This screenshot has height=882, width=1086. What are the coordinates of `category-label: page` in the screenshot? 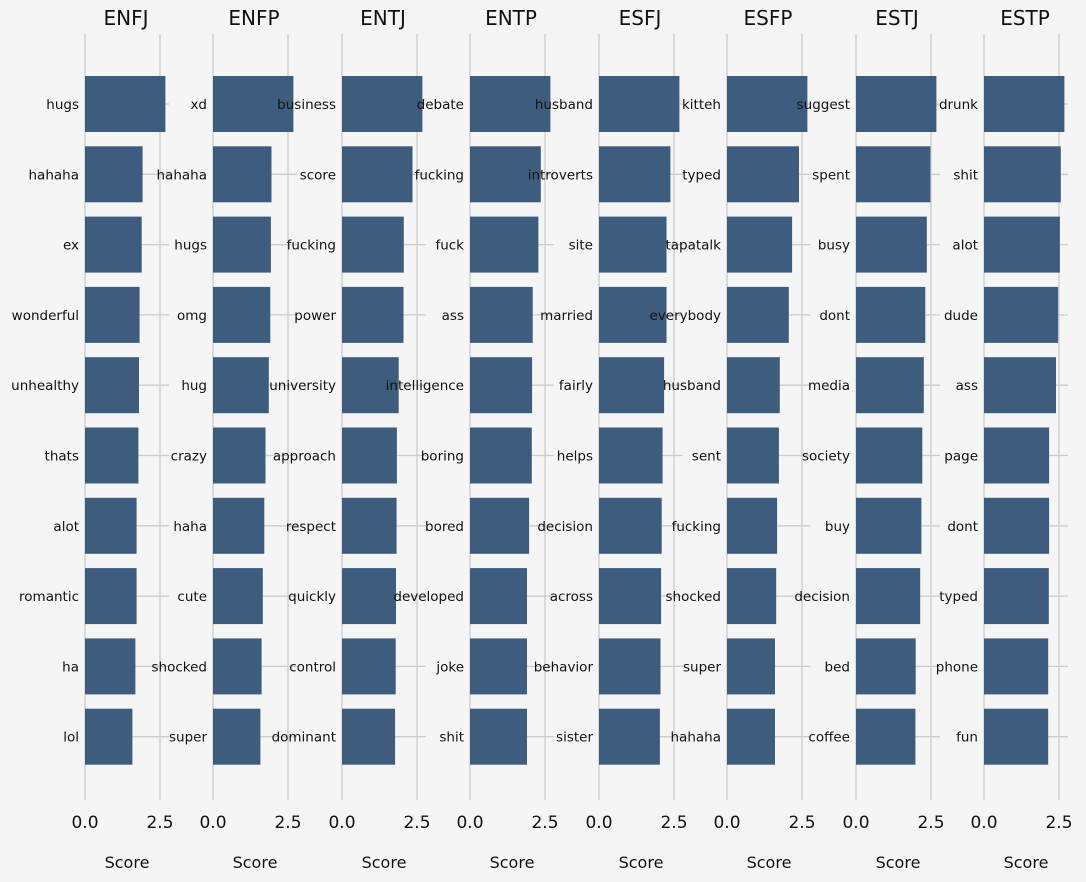 It's located at (961, 457).